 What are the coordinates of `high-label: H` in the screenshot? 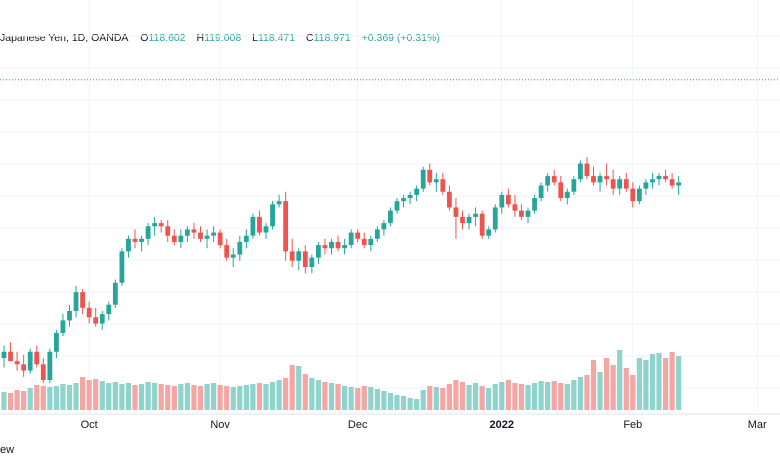 It's located at (200, 38).